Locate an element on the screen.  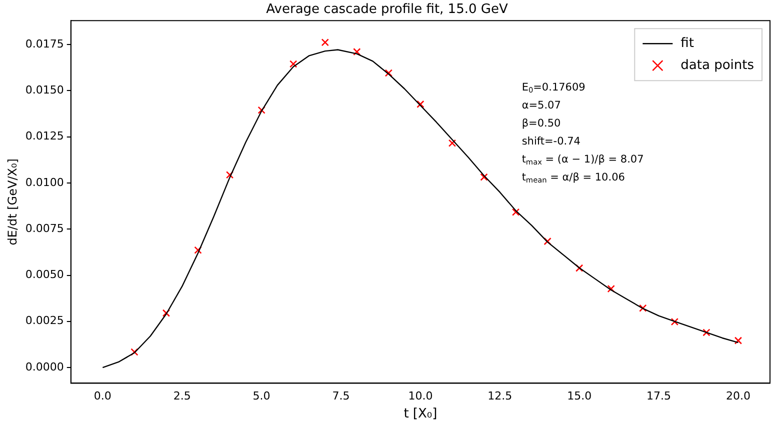
y-tick-label: 0.0100 is located at coordinates (44, 182).